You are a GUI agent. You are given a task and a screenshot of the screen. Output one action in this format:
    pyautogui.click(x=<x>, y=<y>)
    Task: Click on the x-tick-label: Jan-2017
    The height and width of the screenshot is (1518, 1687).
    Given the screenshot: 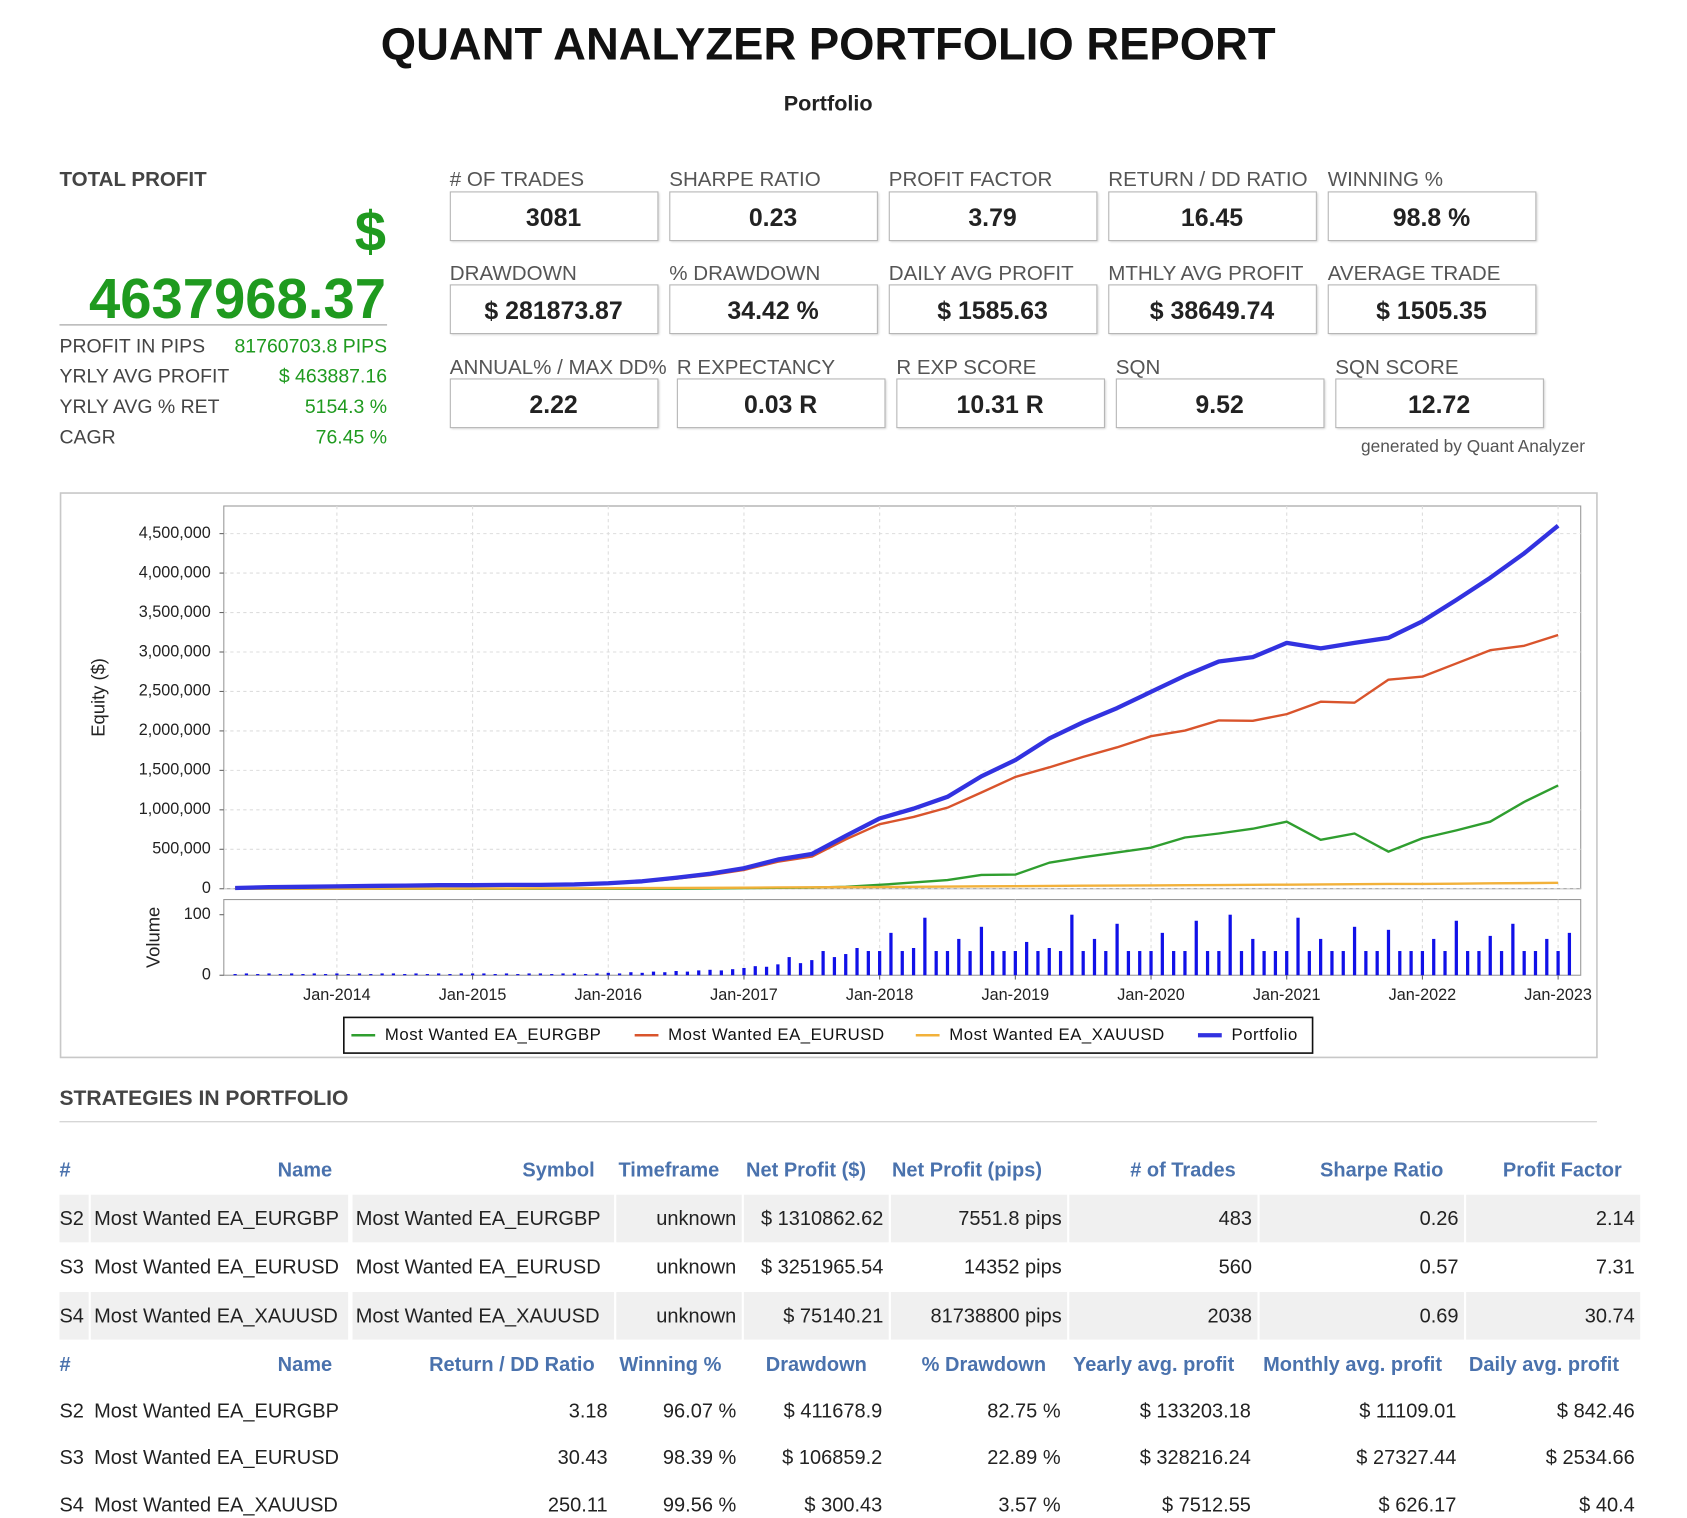 What is the action you would take?
    pyautogui.click(x=744, y=995)
    